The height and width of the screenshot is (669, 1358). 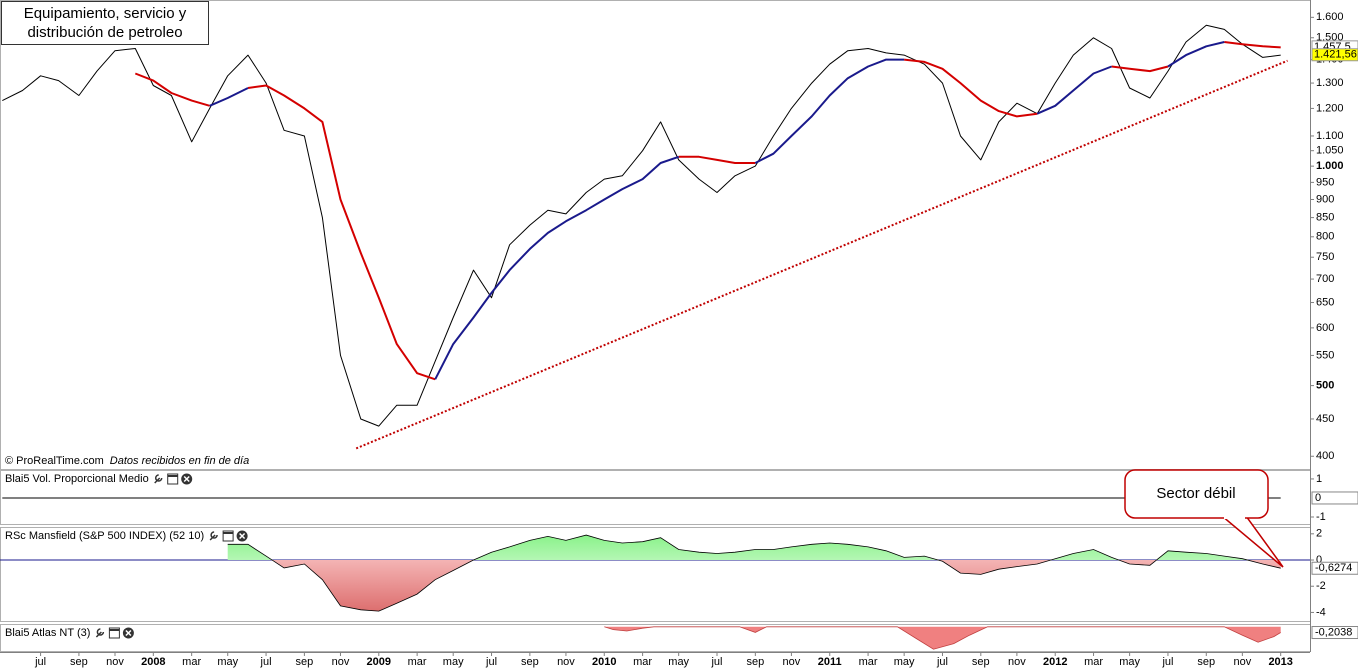 What do you see at coordinates (1234, 516) in the screenshot?
I see `callout-seam` at bounding box center [1234, 516].